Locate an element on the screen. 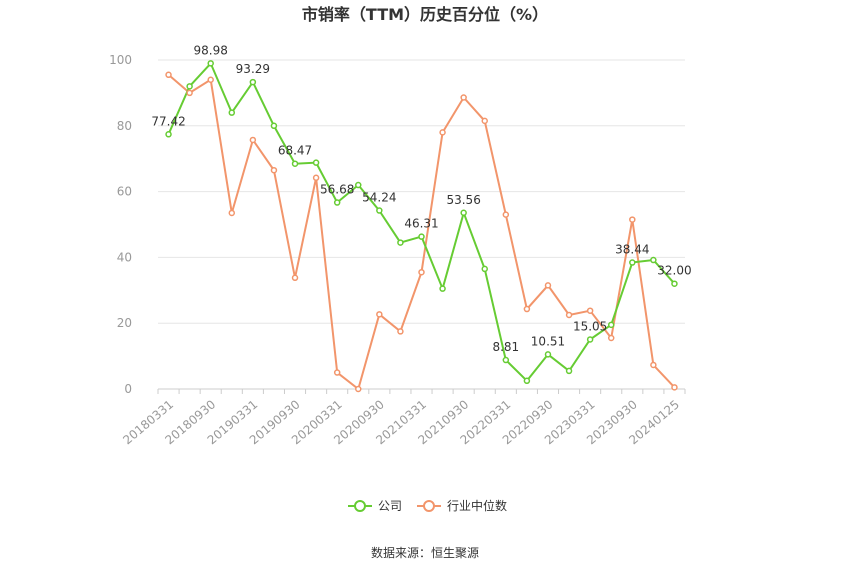 The image size is (850, 574). data-label: 32.00 is located at coordinates (674, 271).